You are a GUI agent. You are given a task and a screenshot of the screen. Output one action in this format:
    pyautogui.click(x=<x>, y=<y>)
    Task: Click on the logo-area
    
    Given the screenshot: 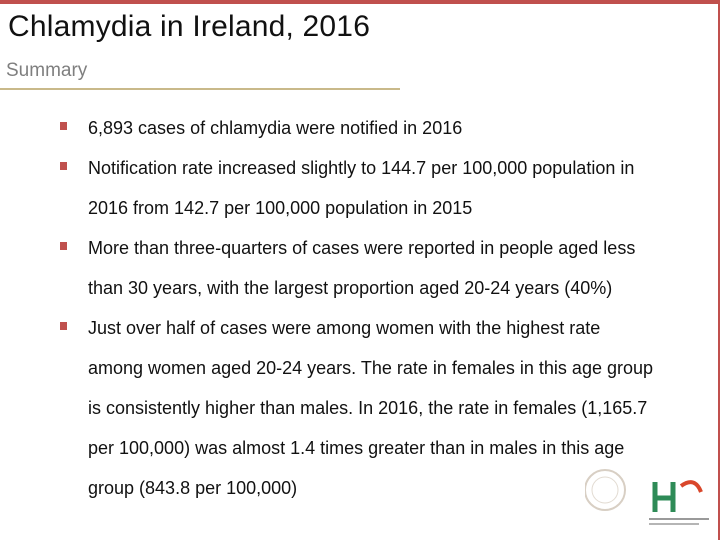 What is the action you would take?
    pyautogui.click(x=650, y=502)
    